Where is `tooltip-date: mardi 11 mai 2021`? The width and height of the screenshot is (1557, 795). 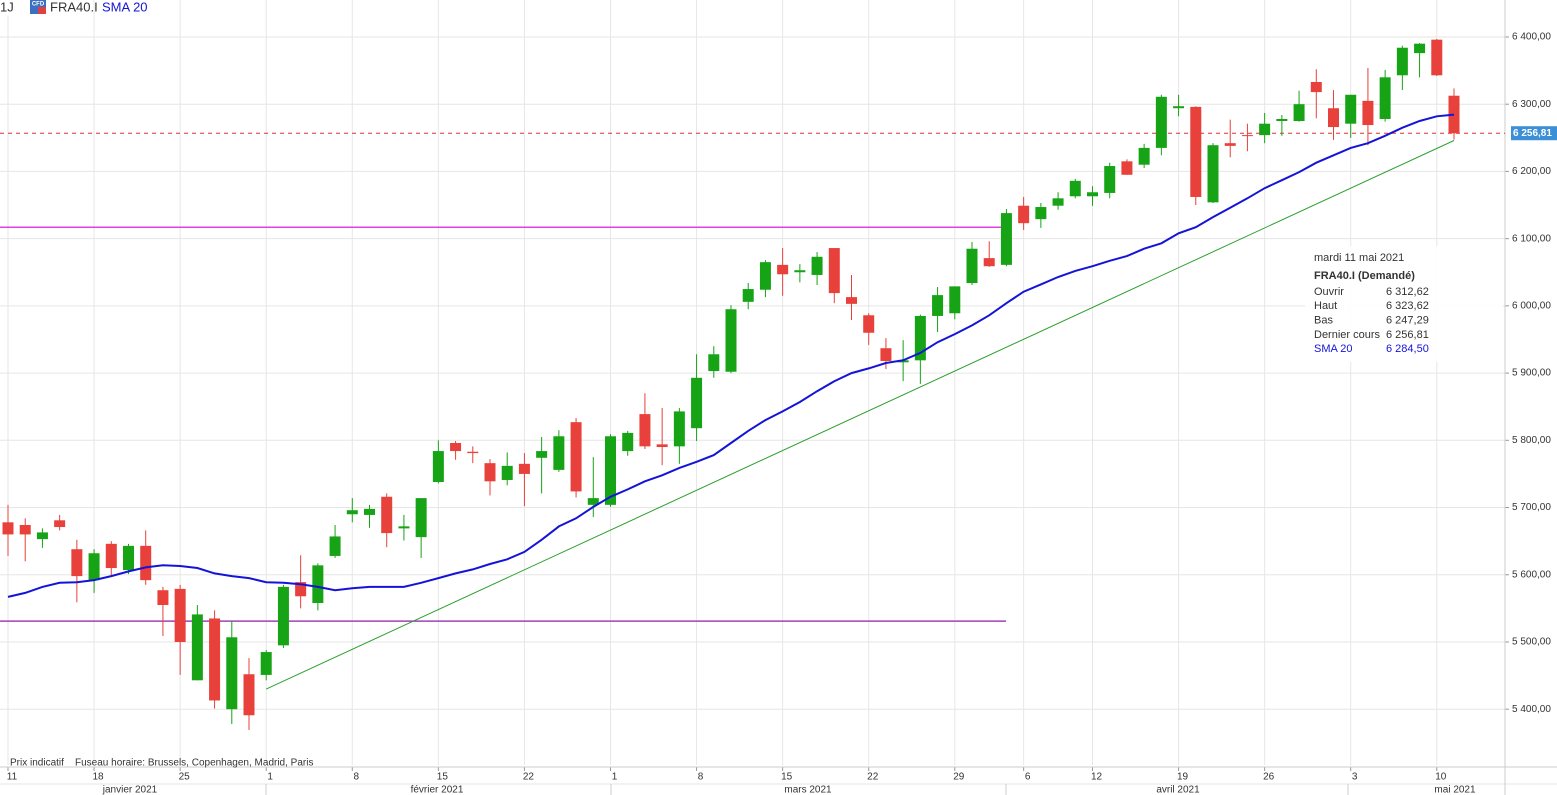 tooltip-date: mardi 11 mai 2021 is located at coordinates (1359, 258).